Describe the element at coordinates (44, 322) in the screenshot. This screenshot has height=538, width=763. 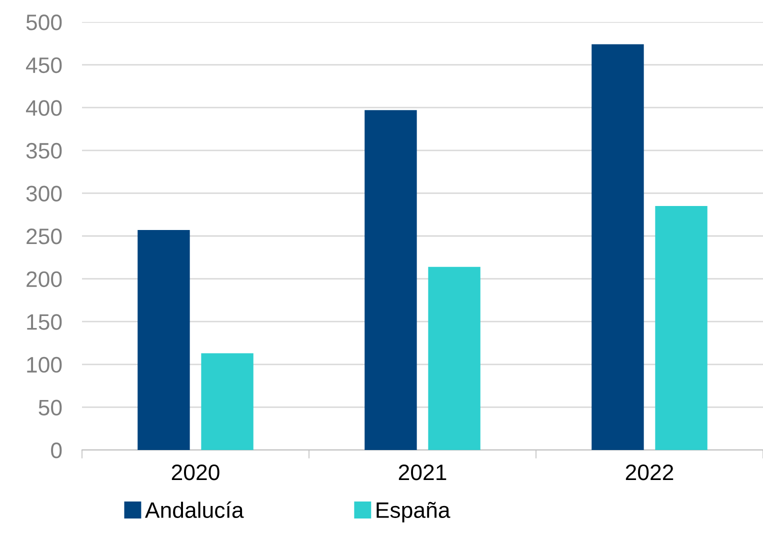
I see `y-tick-label: 150` at that location.